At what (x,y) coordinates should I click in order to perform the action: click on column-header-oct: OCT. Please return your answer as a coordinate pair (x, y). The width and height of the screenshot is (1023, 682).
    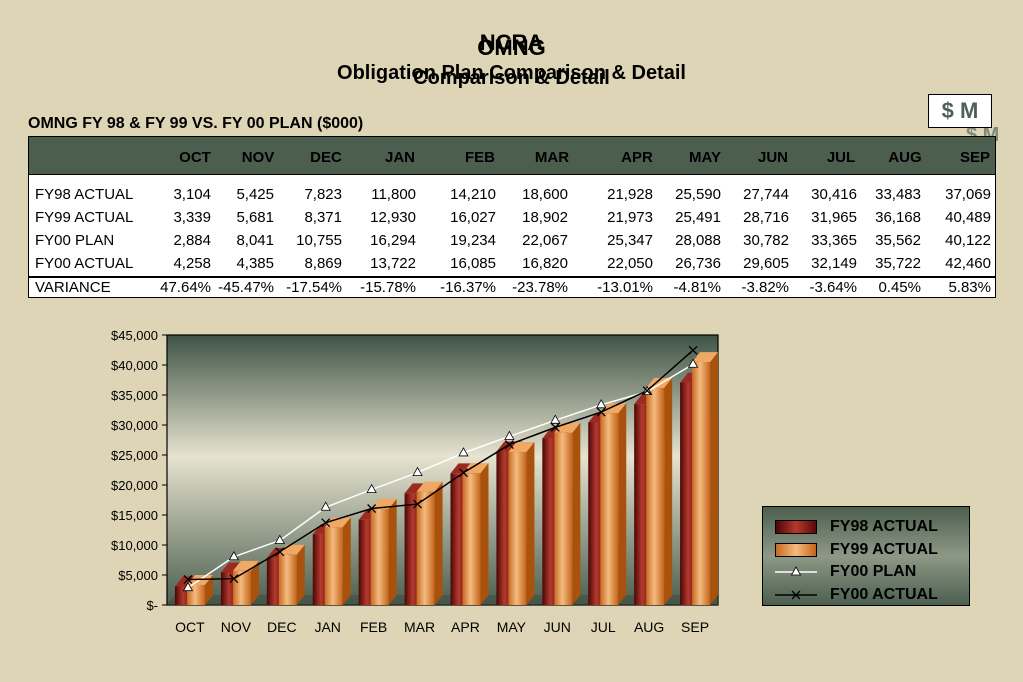
    Looking at the image, I should click on (195, 157).